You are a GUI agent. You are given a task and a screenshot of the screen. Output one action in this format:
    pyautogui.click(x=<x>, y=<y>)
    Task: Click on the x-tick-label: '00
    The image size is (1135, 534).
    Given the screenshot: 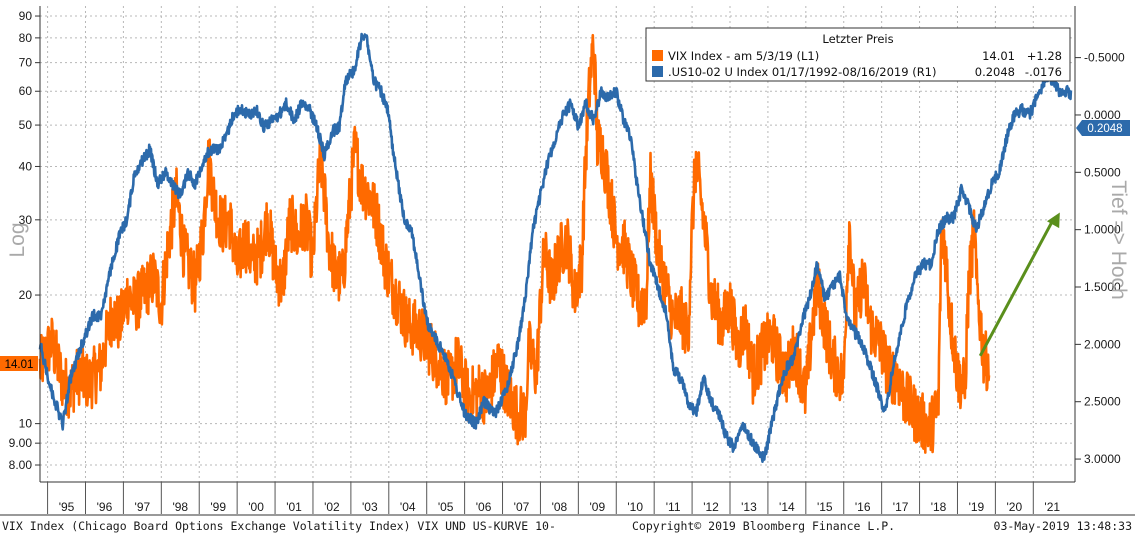 What is the action you would take?
    pyautogui.click(x=256, y=507)
    